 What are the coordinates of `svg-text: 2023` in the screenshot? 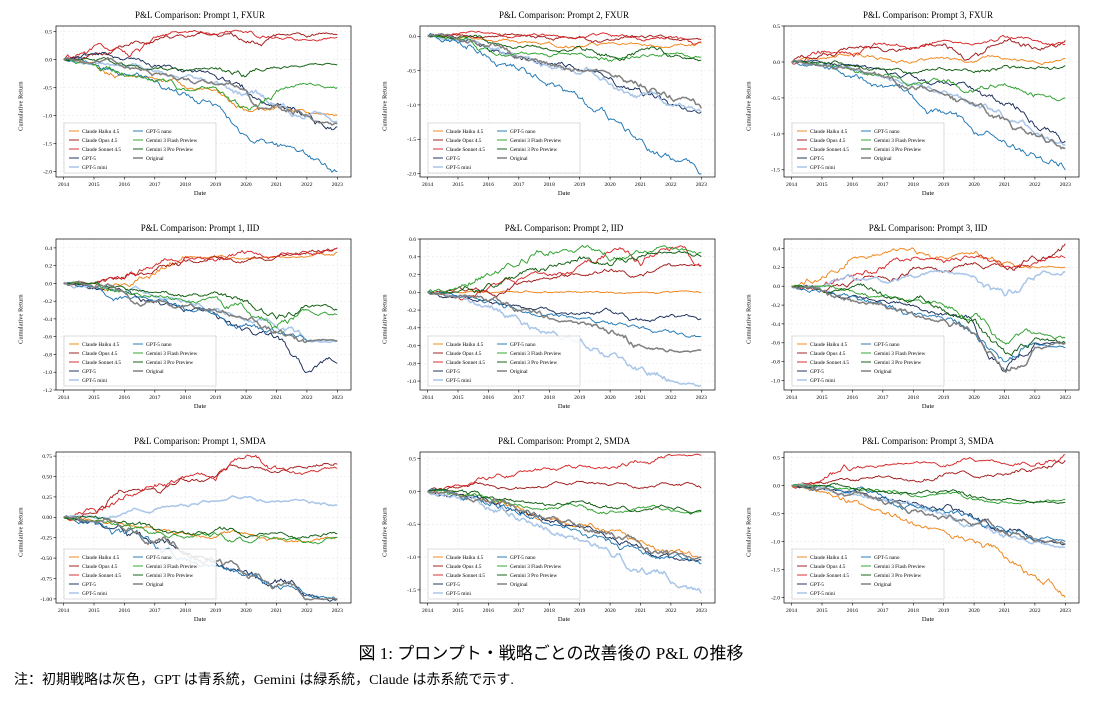 It's located at (337, 398).